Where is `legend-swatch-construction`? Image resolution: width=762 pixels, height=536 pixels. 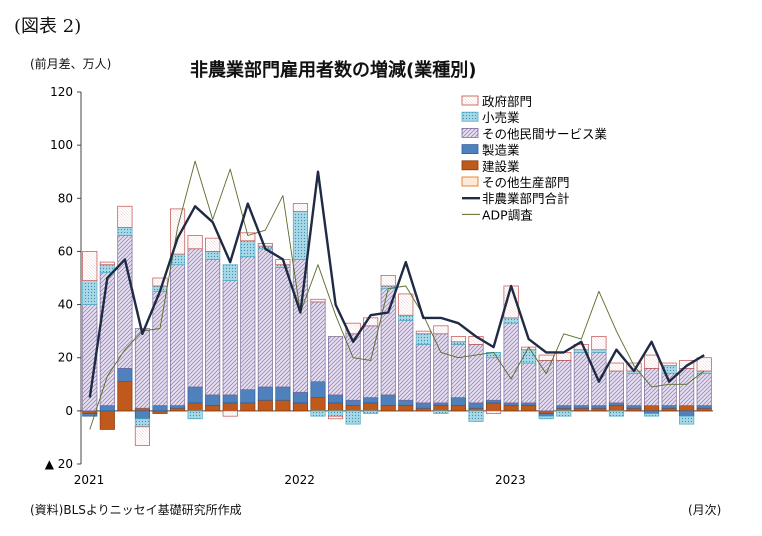 legend-swatch-construction is located at coordinates (470, 165).